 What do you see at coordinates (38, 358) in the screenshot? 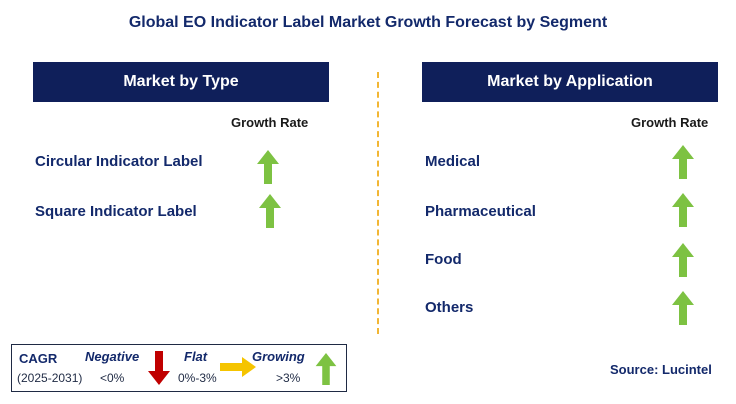
I see `legend-cagr-label: CAGR` at bounding box center [38, 358].